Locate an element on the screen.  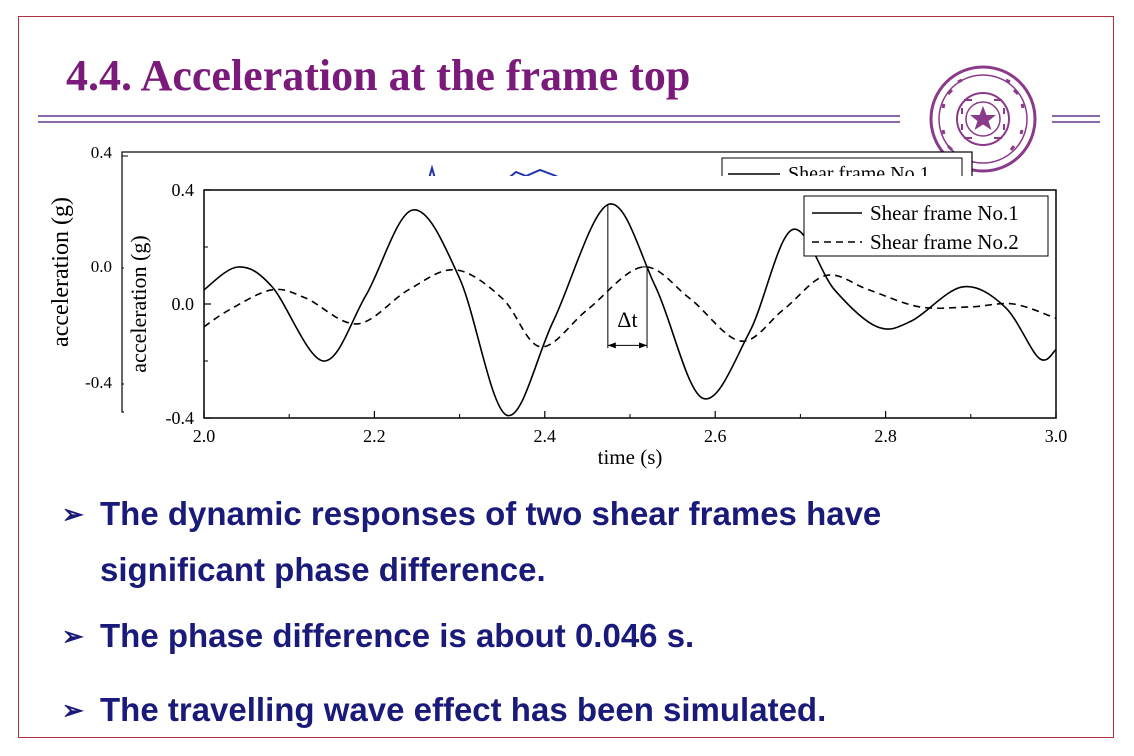
x-tick-label: 2.6 is located at coordinates (715, 436).